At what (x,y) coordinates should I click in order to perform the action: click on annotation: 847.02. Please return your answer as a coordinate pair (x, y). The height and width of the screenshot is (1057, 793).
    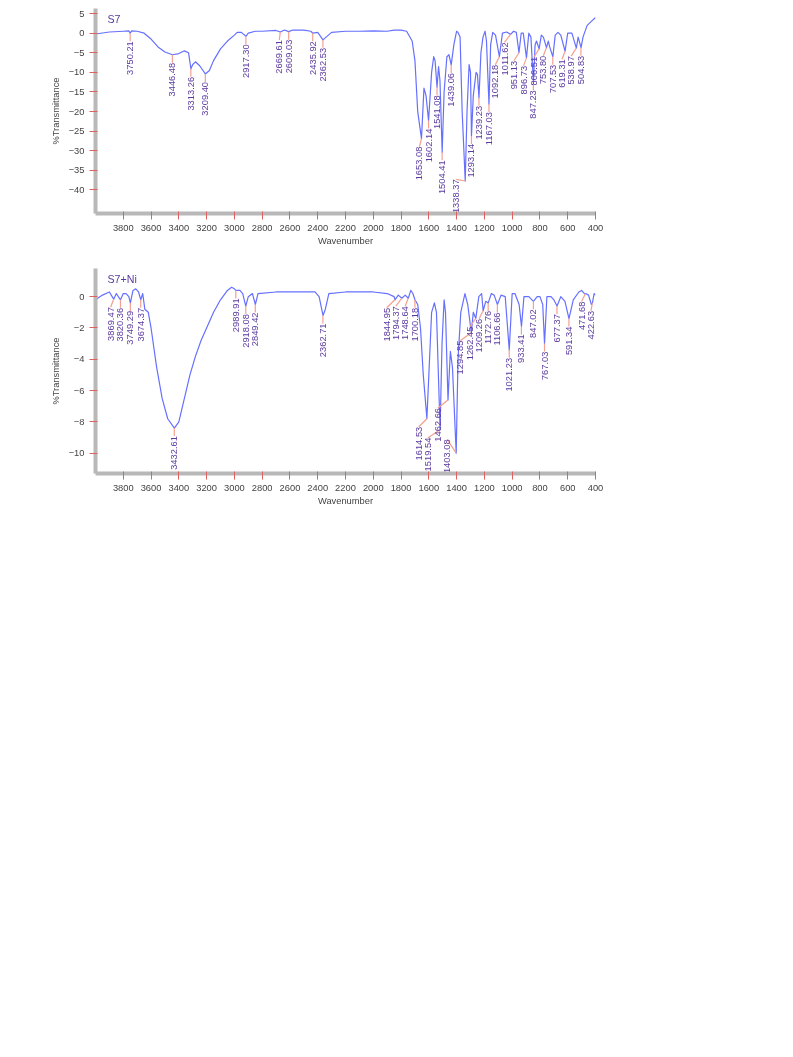
    Looking at the image, I should click on (533, 323).